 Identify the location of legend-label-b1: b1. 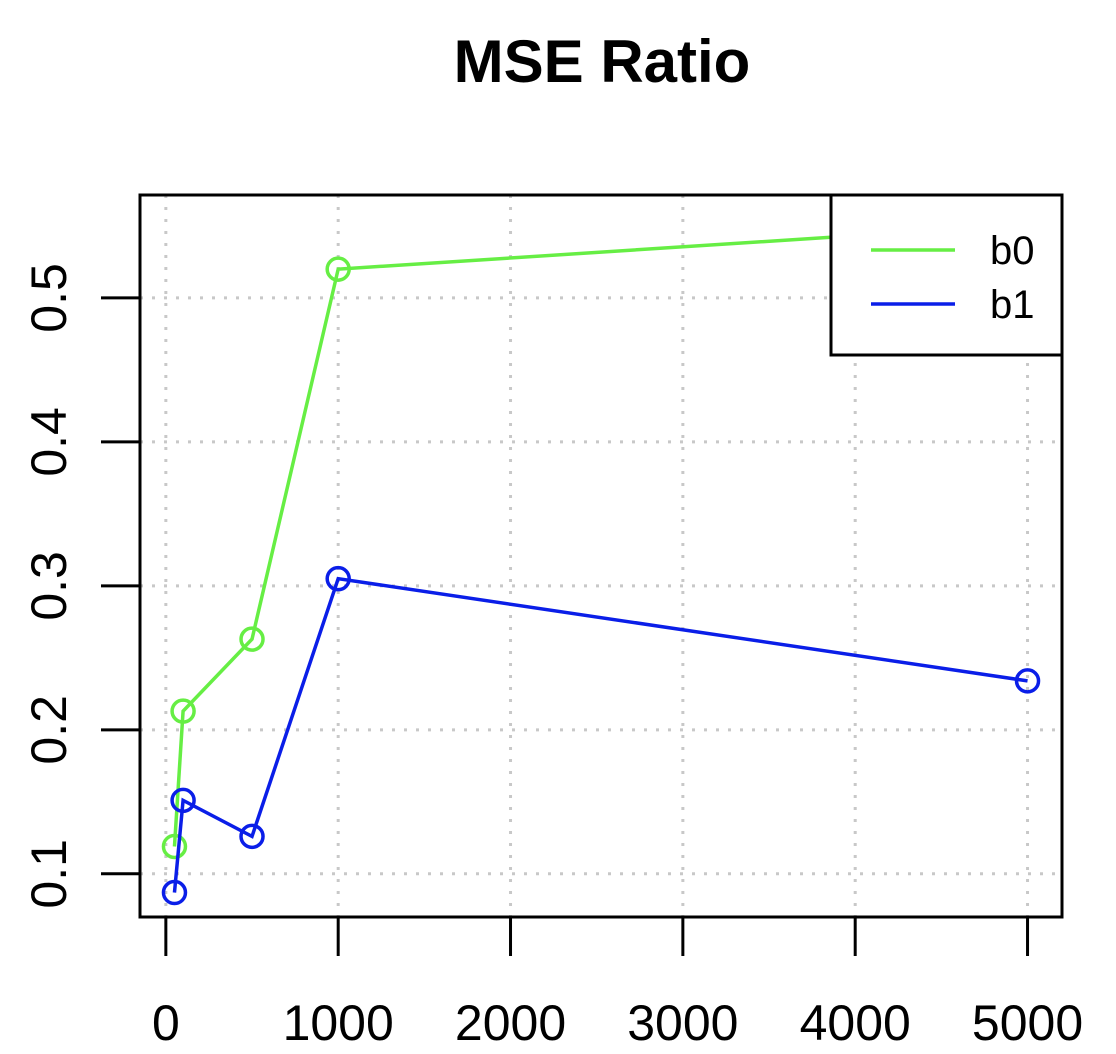
(1012, 305).